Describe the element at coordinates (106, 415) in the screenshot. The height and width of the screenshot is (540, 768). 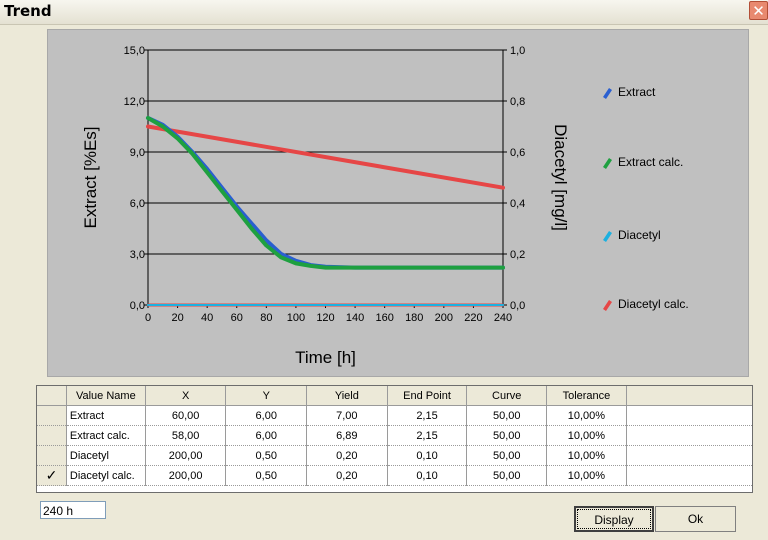
I see `cell-name: Extract` at that location.